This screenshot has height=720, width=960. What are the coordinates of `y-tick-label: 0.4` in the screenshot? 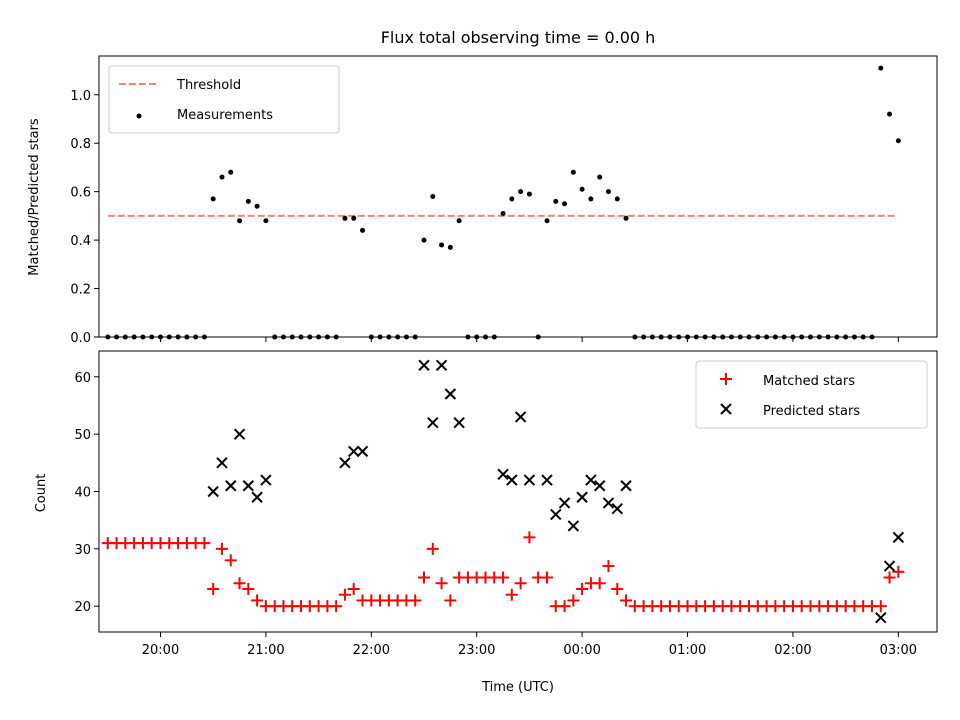 It's located at (80, 241).